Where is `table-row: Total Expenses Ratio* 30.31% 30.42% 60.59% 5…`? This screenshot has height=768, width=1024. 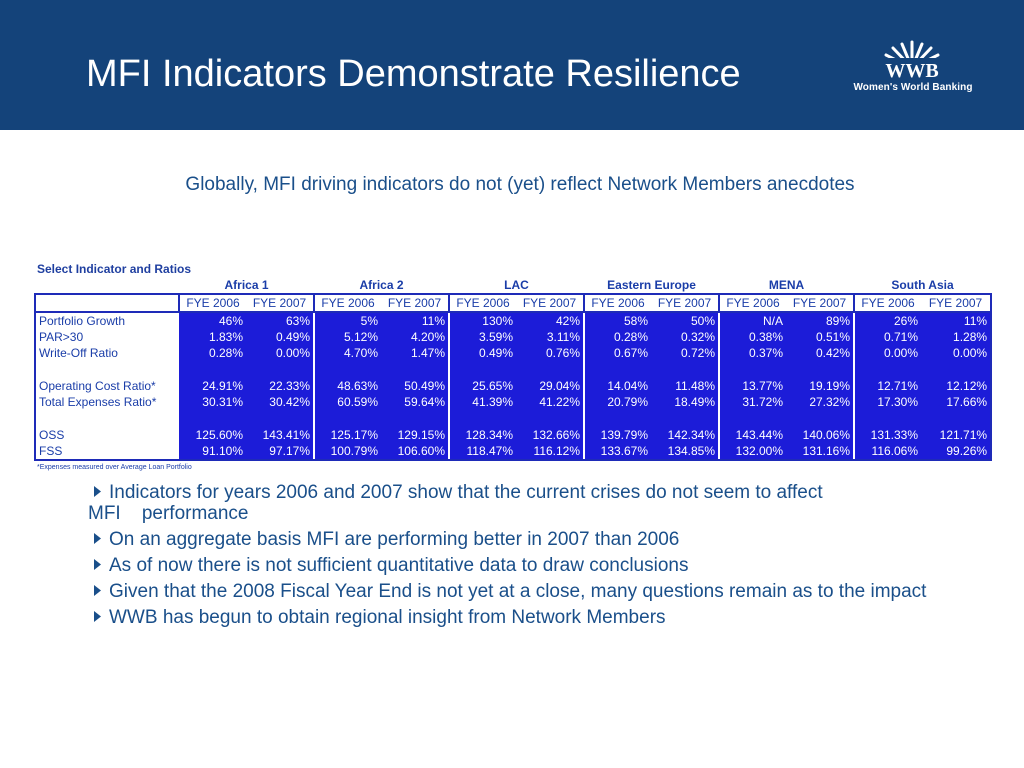 table-row: Total Expenses Ratio* 30.31% 30.42% 60.59% 5… is located at coordinates (513, 402).